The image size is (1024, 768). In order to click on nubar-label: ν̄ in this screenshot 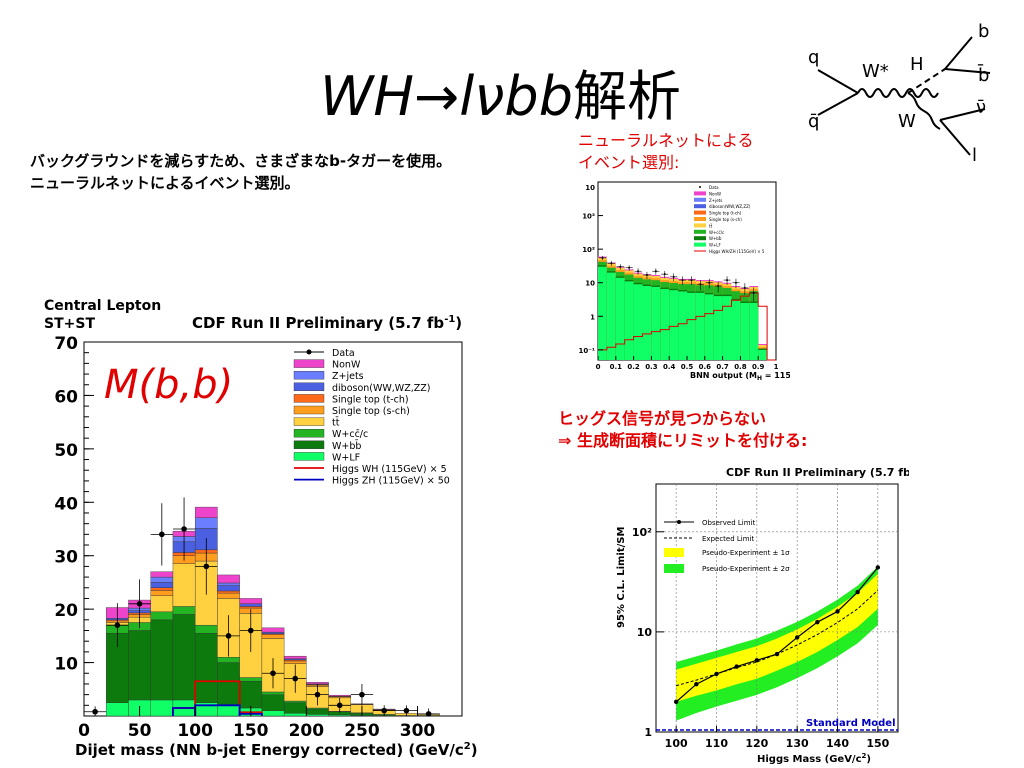, I will do `click(981, 107)`.